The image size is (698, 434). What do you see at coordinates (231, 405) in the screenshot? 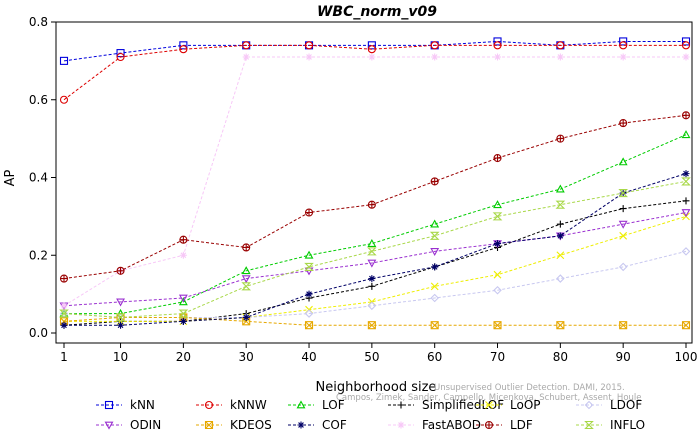
I see `legend-item-knnw: kNNW` at bounding box center [231, 405].